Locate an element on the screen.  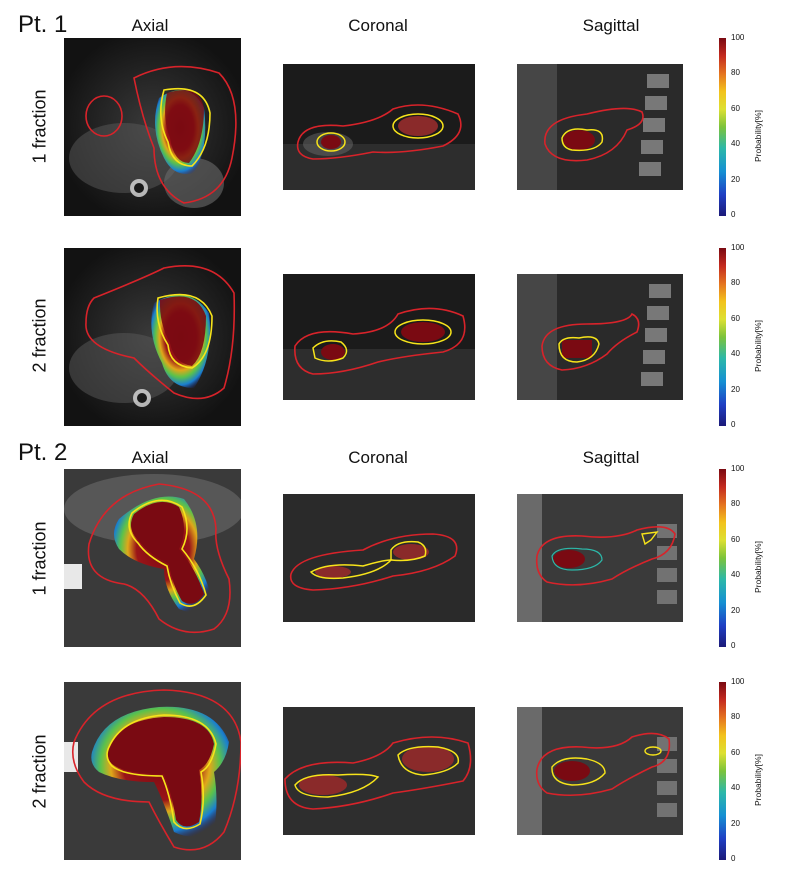
cbar3-tick-100: 100 is located at coordinates (738, 468).